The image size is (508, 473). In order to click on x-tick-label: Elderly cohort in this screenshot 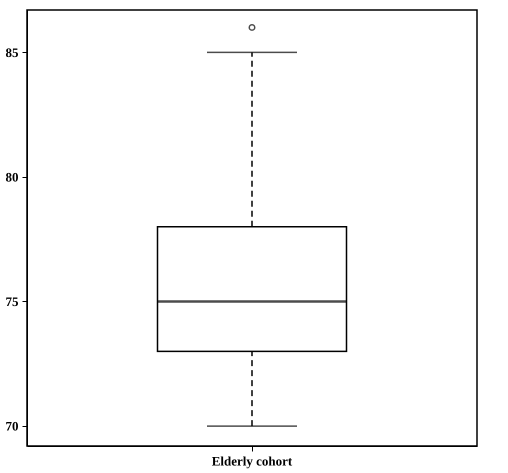, I will do `click(252, 461)`.